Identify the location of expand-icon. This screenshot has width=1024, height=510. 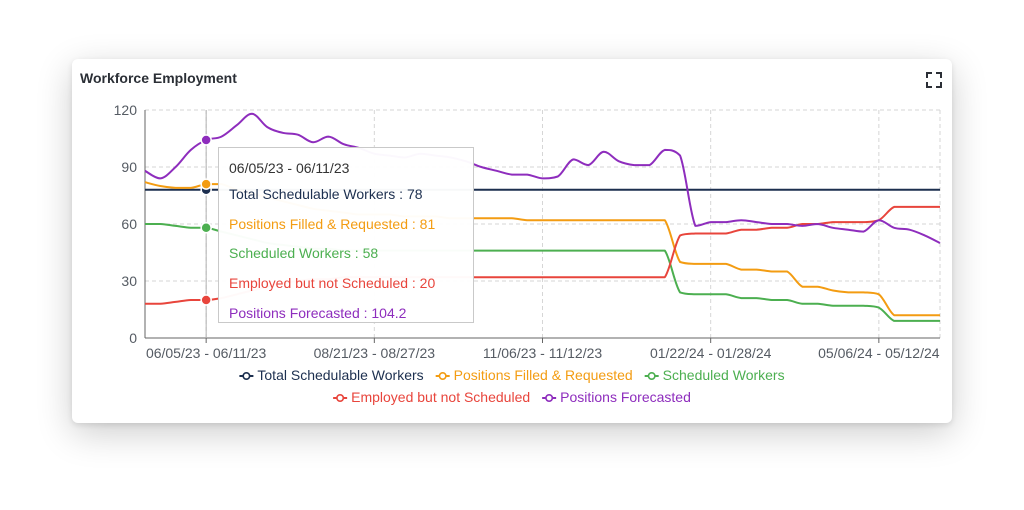
(934, 80).